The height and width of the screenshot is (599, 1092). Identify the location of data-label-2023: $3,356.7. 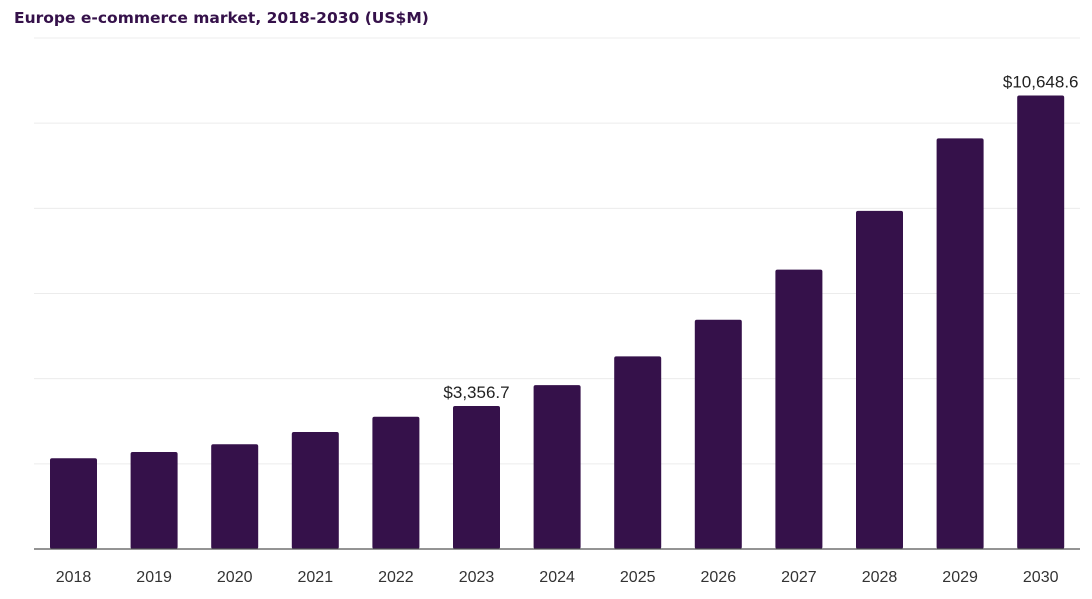
(476, 392).